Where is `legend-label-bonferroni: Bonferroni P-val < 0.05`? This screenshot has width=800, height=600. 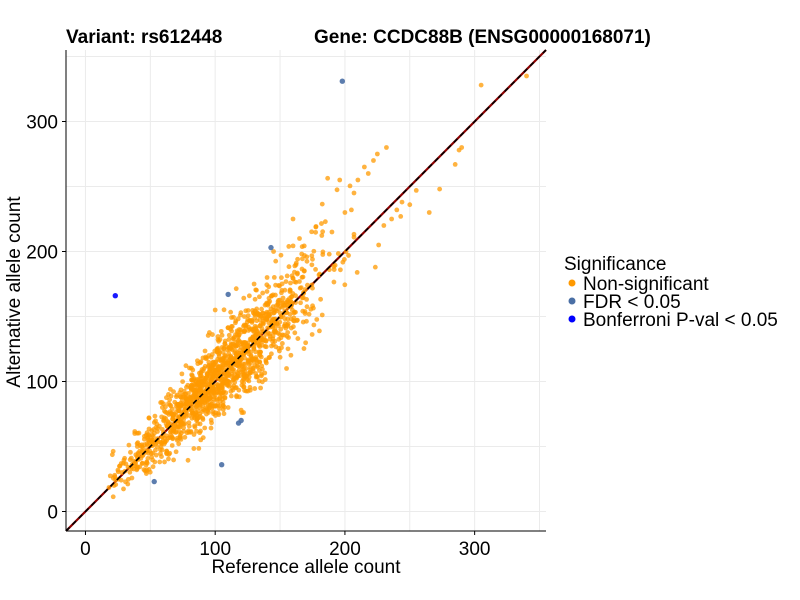
legend-label-bonferroni: Bonferroni P-val < 0.05 is located at coordinates (680, 320).